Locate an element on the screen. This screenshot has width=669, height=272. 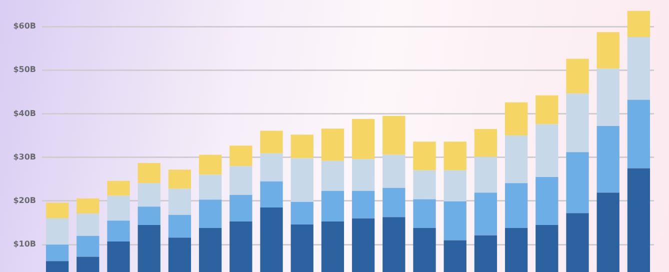
y-tick-label: $40B is located at coordinates (24, 113).